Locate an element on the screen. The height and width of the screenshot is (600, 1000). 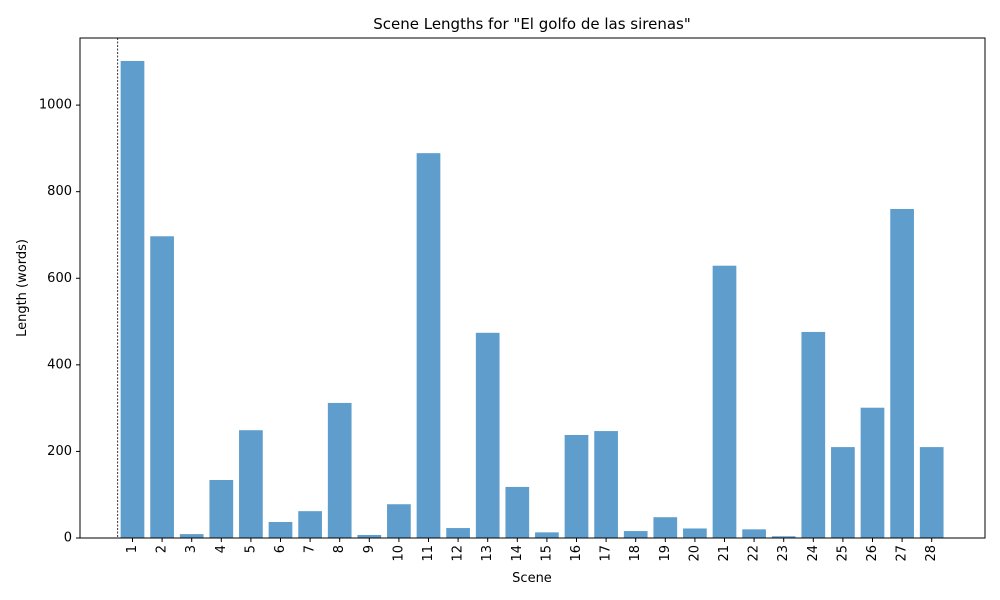
y-axis: 0 200 400 600 800 1000 is located at coordinates (59, 322).